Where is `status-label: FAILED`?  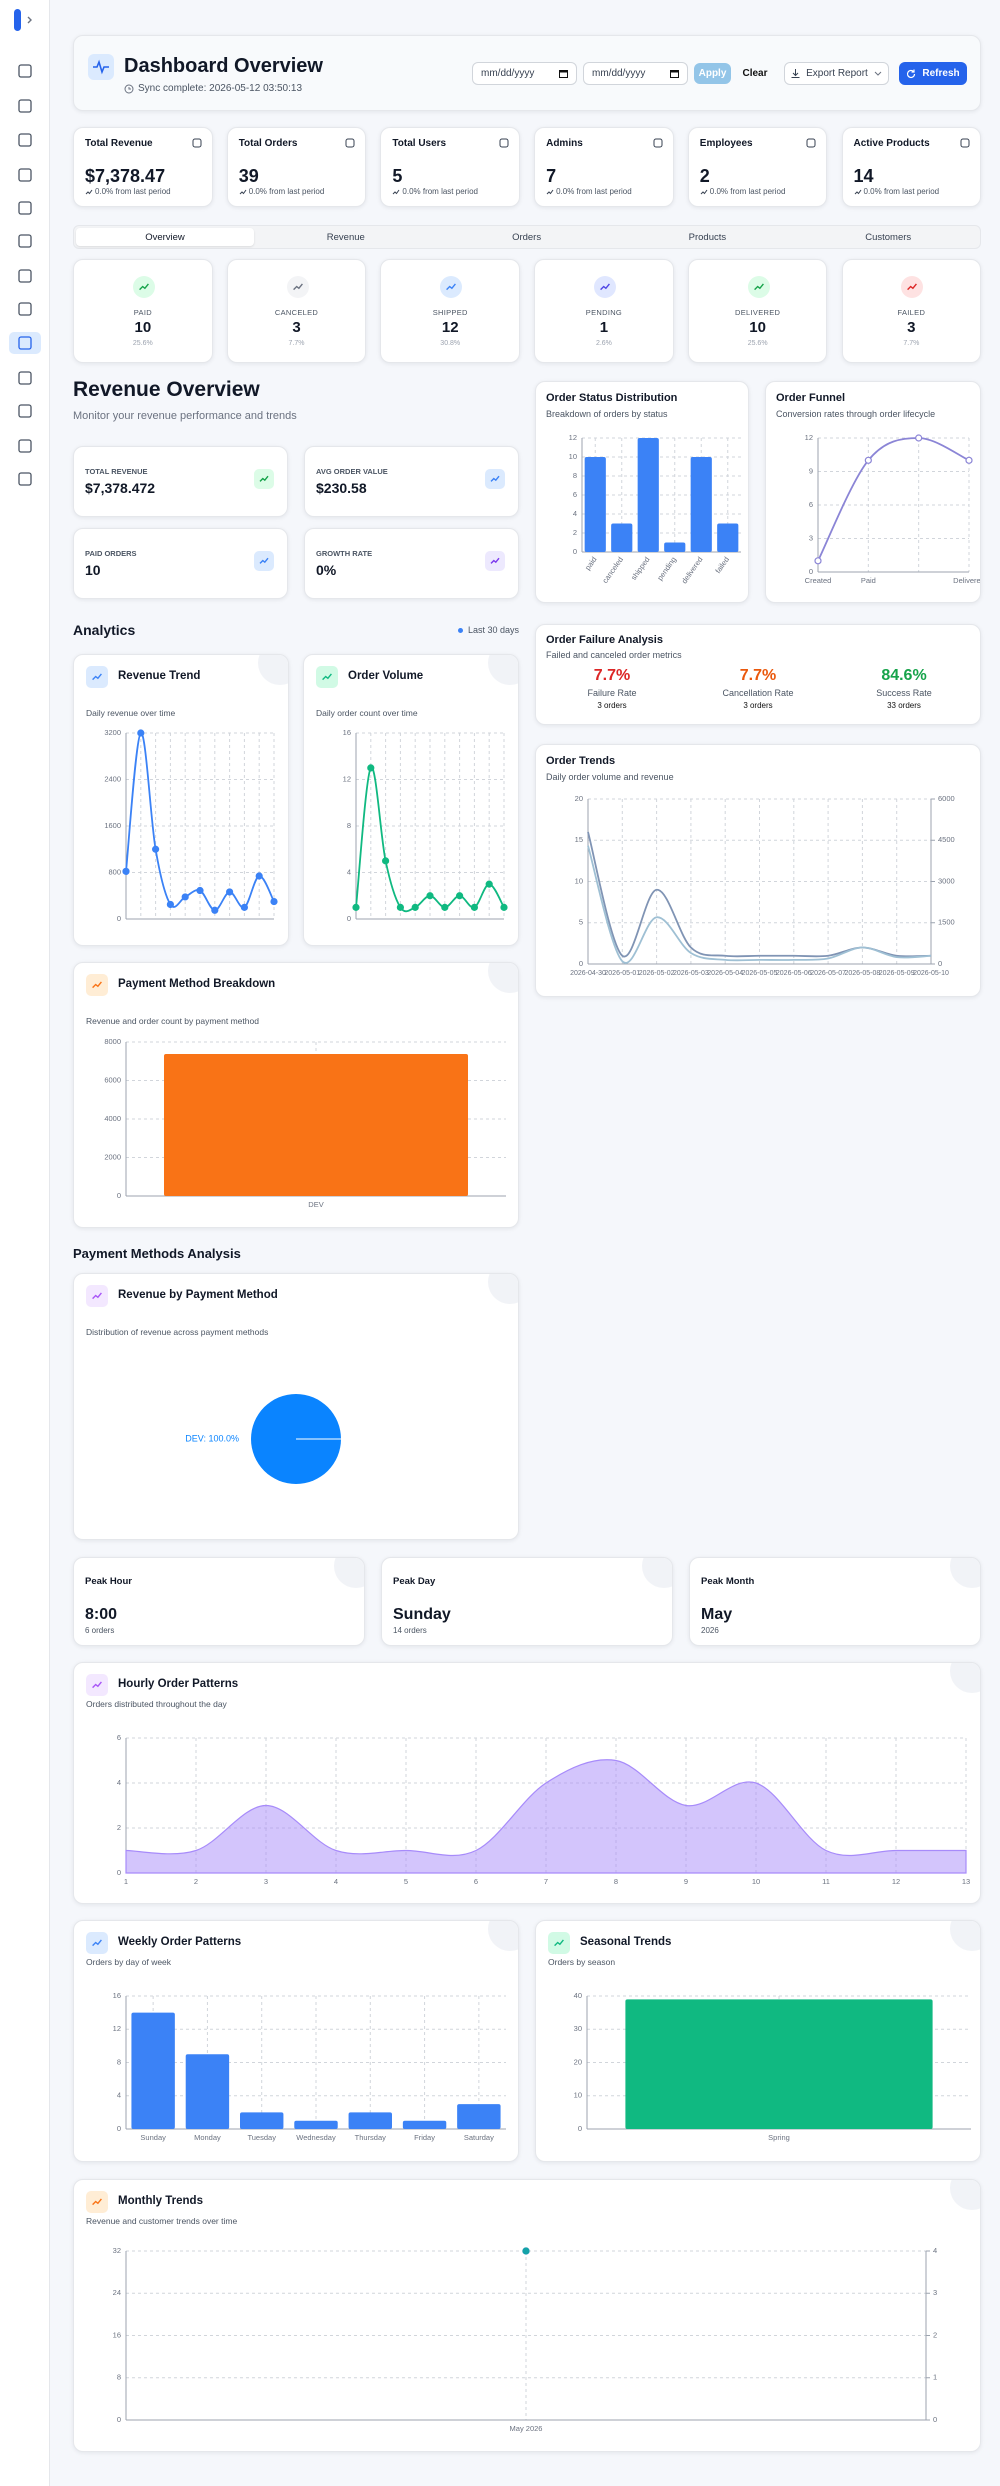
status-label: FAILED is located at coordinates (911, 312).